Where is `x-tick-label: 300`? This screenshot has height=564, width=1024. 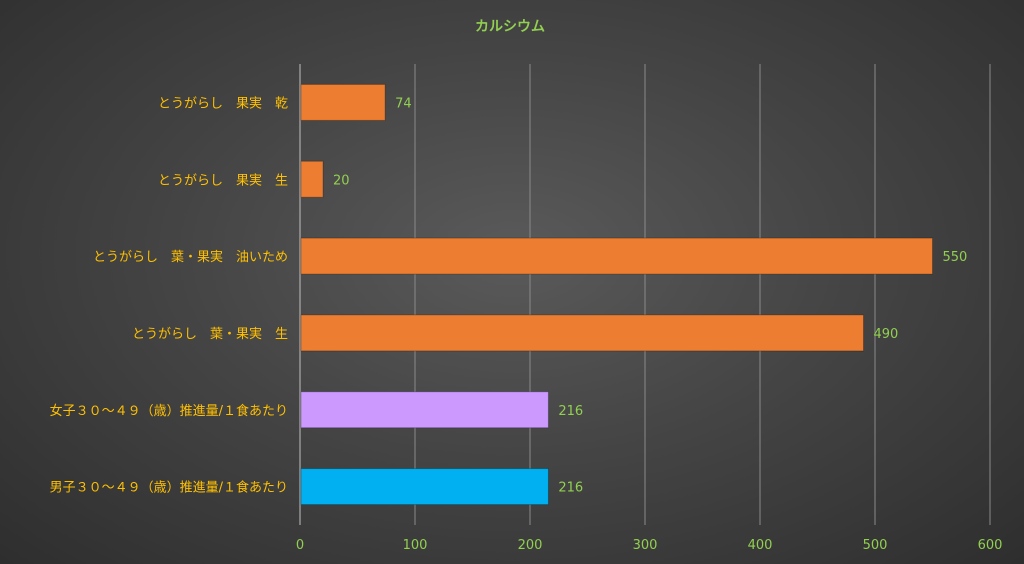
x-tick-label: 300 is located at coordinates (645, 545).